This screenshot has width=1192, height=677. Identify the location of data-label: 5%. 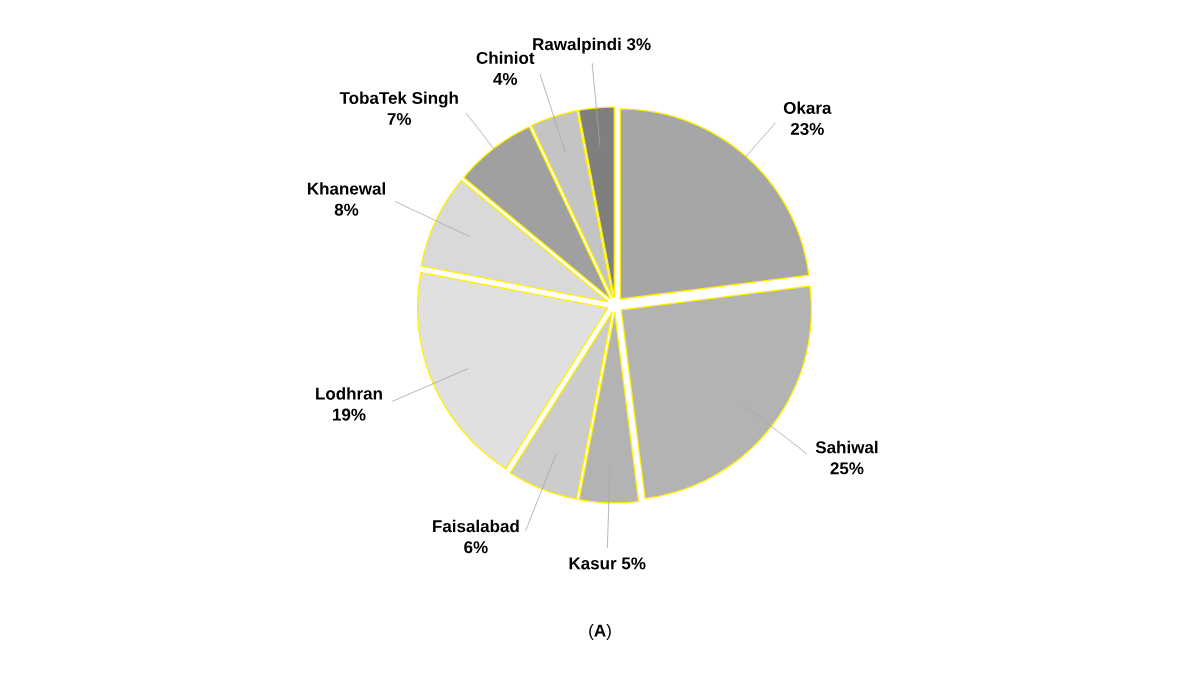
(633, 563).